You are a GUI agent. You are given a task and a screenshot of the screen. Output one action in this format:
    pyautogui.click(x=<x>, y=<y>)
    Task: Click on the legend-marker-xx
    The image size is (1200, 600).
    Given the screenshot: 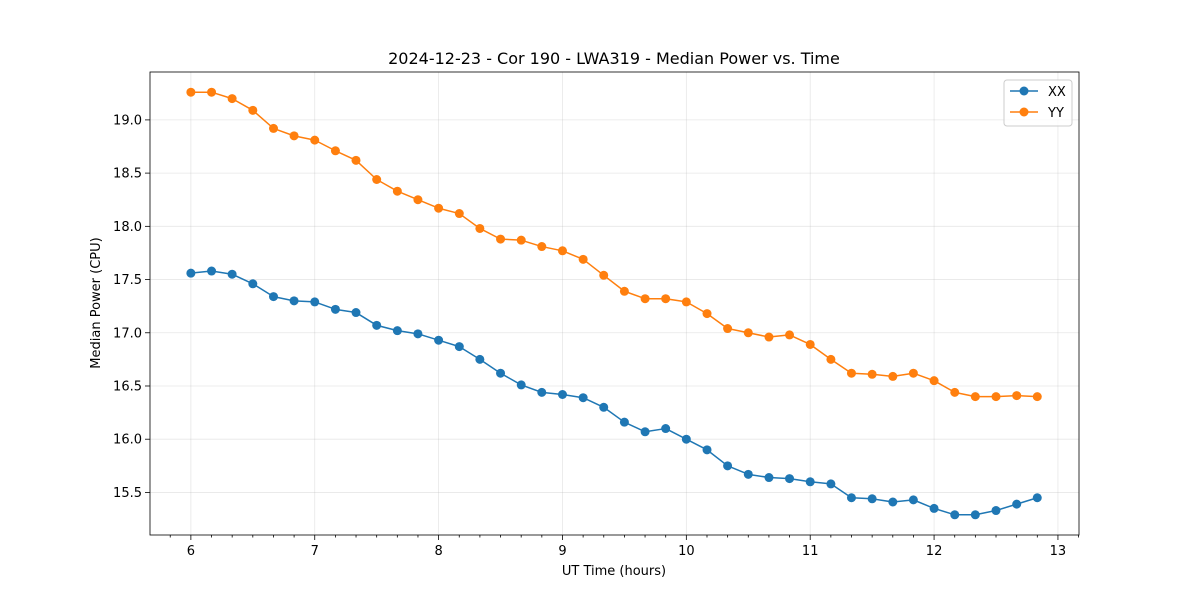 What is the action you would take?
    pyautogui.click(x=1024, y=91)
    